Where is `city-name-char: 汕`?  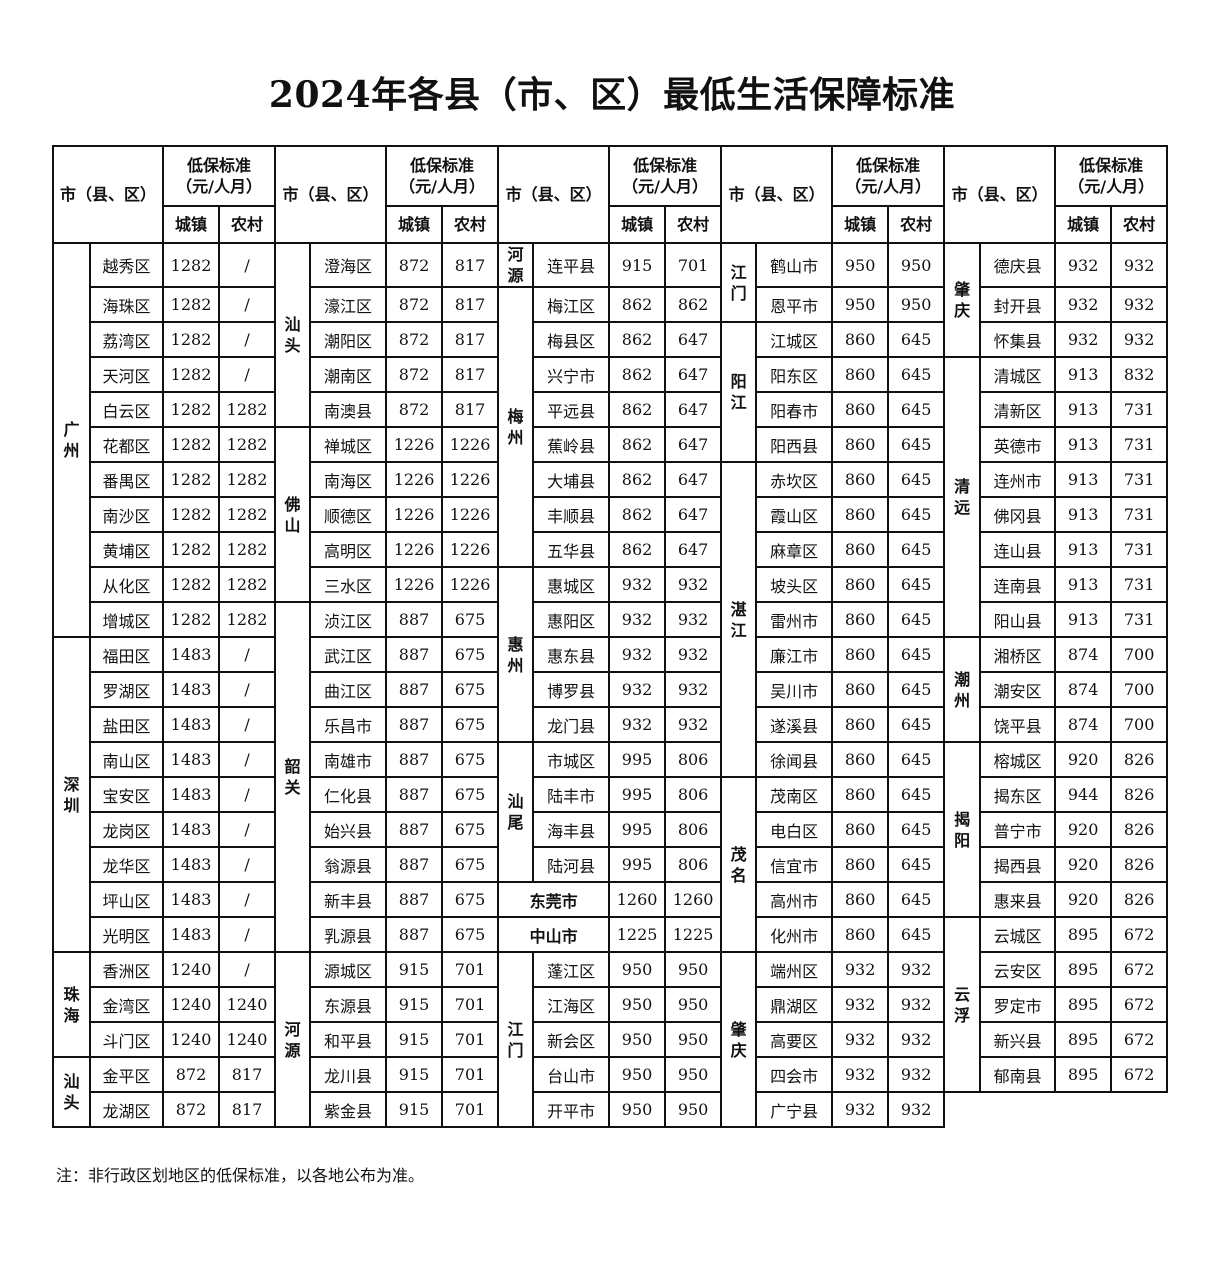
city-name-char: 汕 is located at coordinates (292, 324).